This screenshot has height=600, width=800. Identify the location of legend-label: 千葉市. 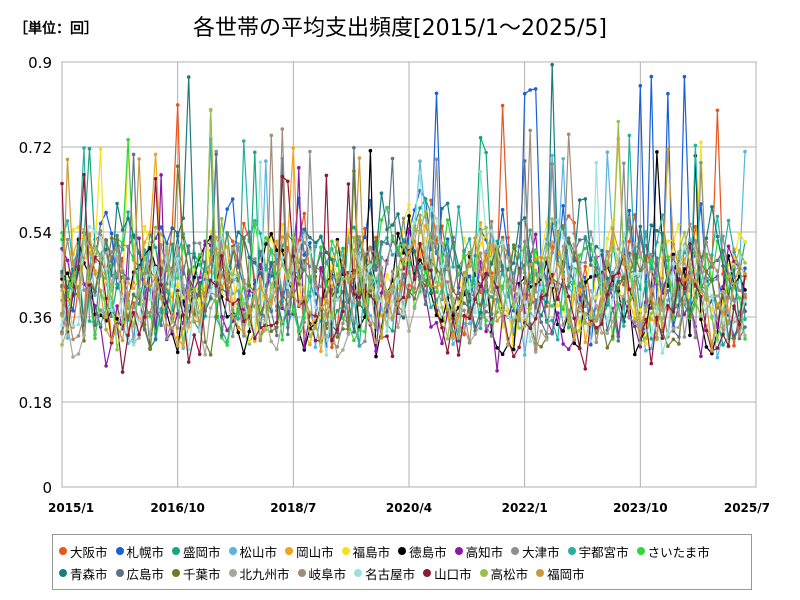
(202, 574).